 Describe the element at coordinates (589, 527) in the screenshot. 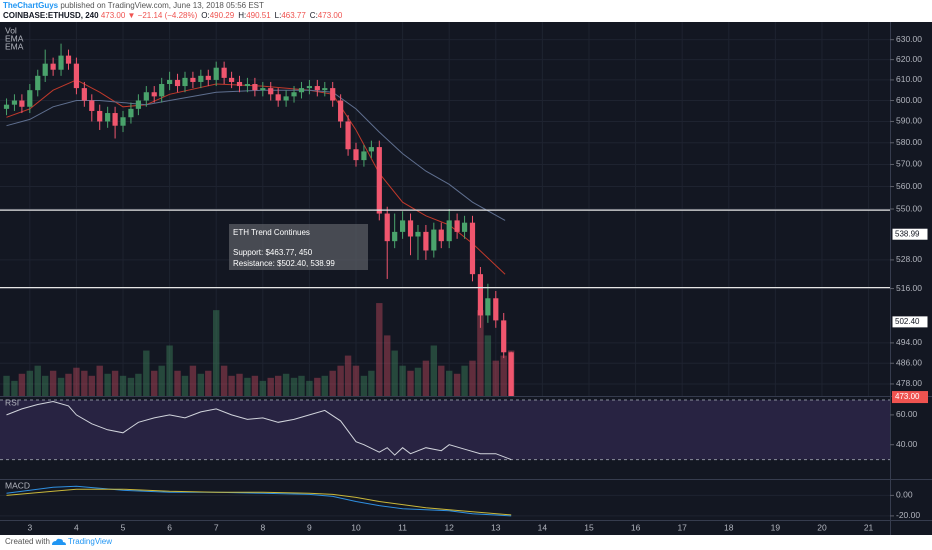

I see `x-tick-label: 15` at that location.